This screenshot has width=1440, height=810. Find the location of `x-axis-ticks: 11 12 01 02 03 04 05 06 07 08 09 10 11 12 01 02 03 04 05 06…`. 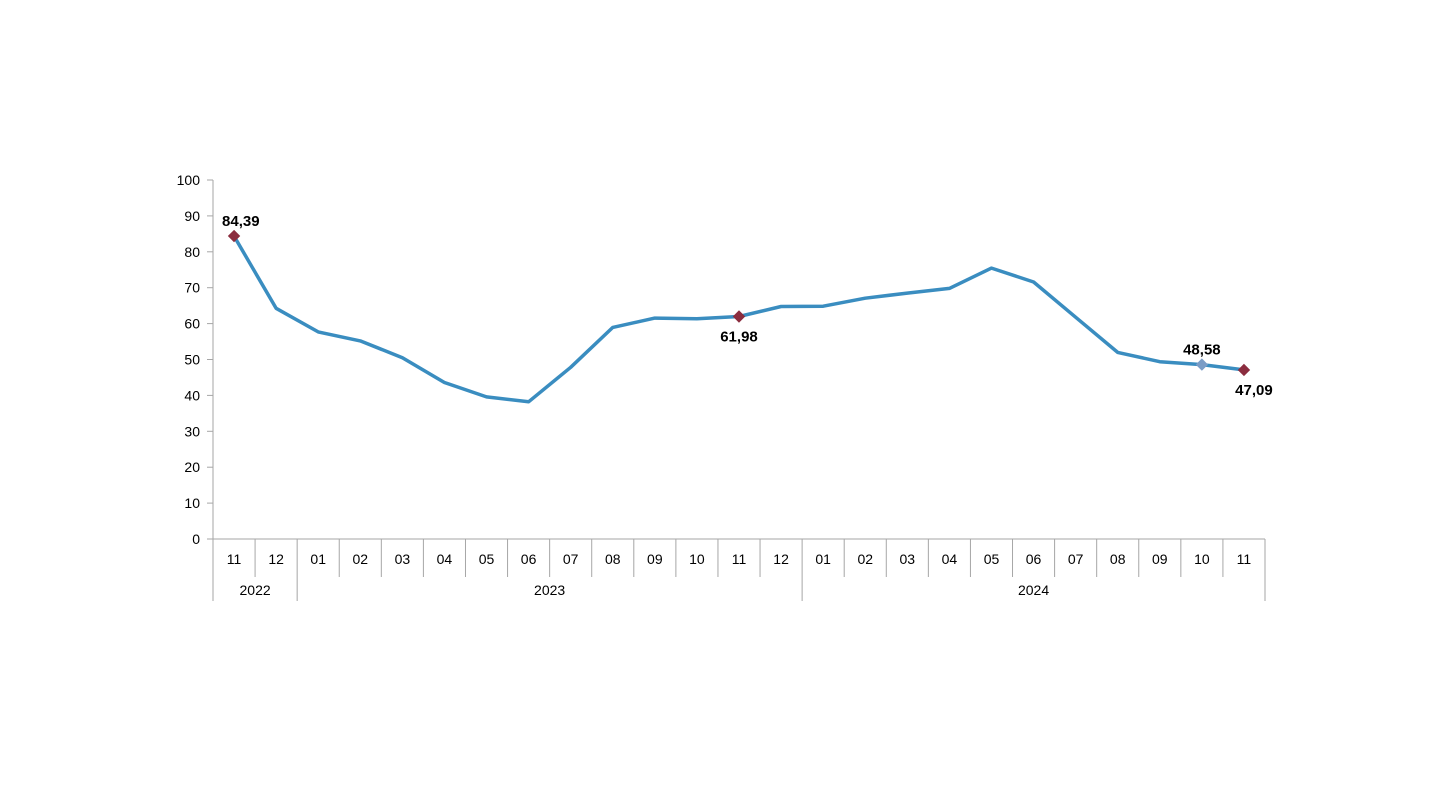

x-axis-ticks: 11 12 01 02 03 04 05 06 07 08 09 10 11 12 01 02 03 04 05 06… is located at coordinates (739, 558).